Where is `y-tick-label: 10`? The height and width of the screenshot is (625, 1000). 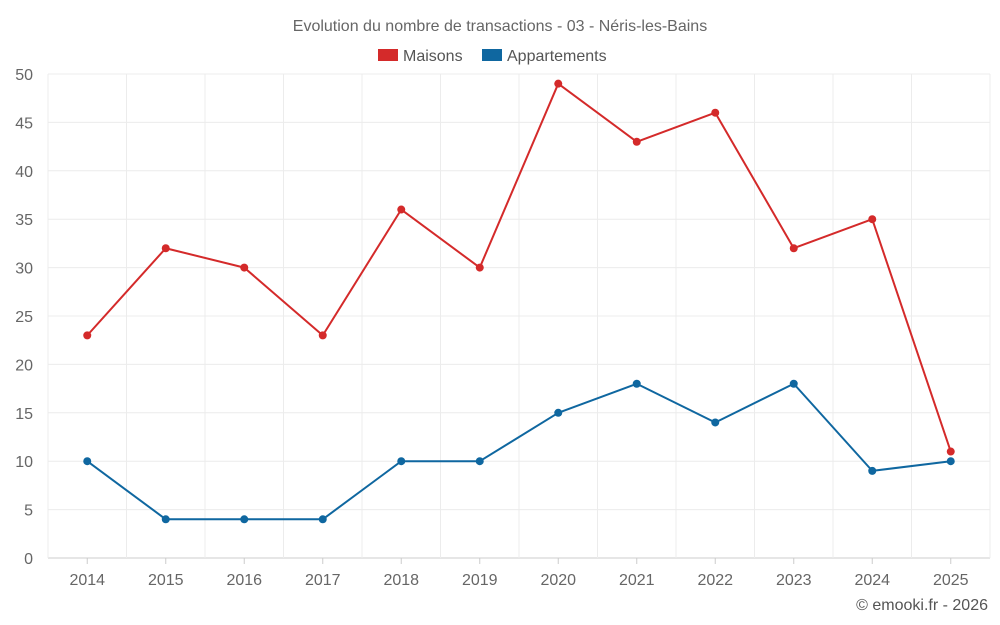 y-tick-label: 10 is located at coordinates (24, 462).